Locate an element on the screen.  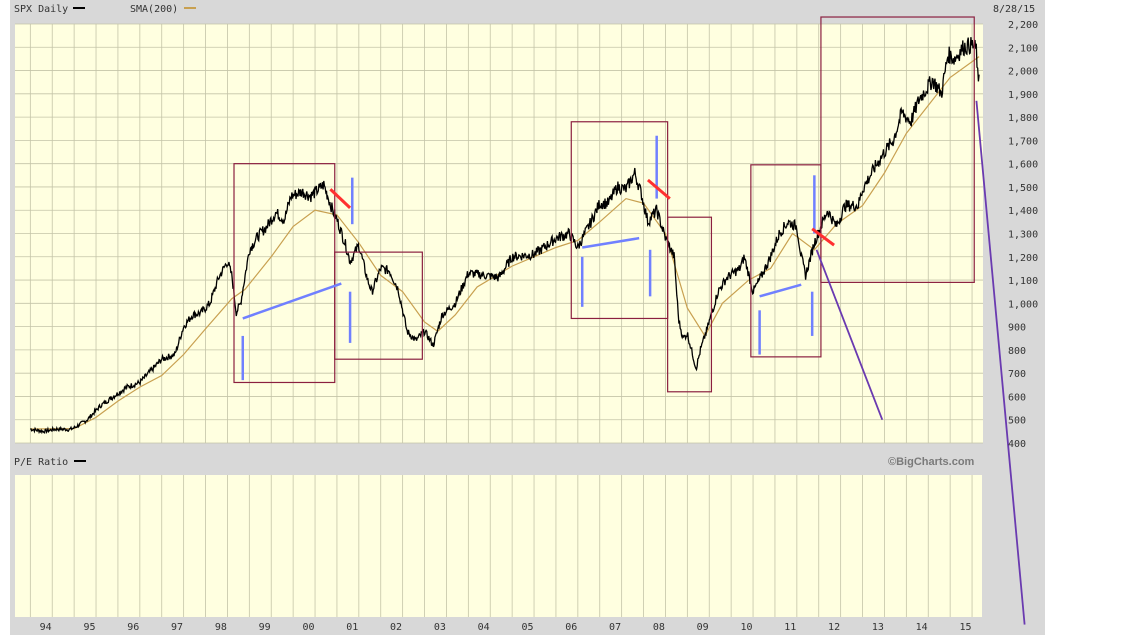
y-tick-label: 1,300 is located at coordinates (1023, 235).